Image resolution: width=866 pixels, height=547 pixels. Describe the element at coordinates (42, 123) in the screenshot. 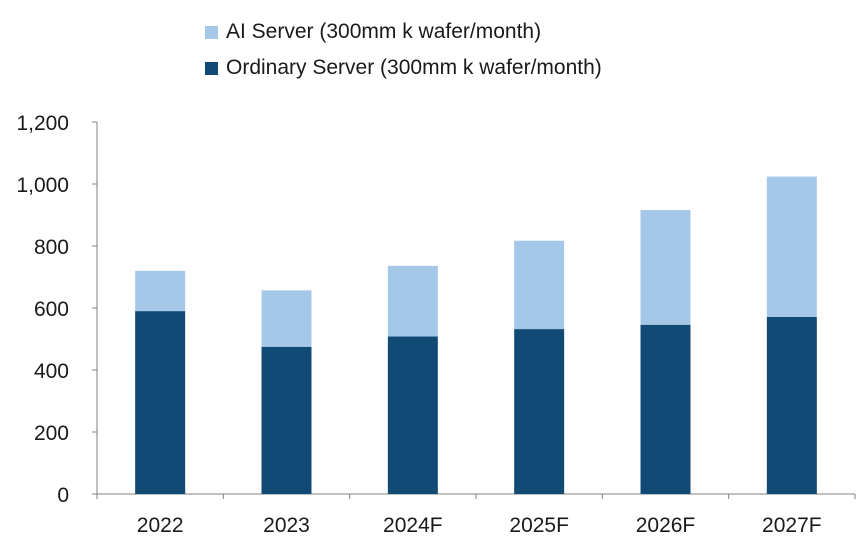

I see `y-tick-label: 1,200` at that location.